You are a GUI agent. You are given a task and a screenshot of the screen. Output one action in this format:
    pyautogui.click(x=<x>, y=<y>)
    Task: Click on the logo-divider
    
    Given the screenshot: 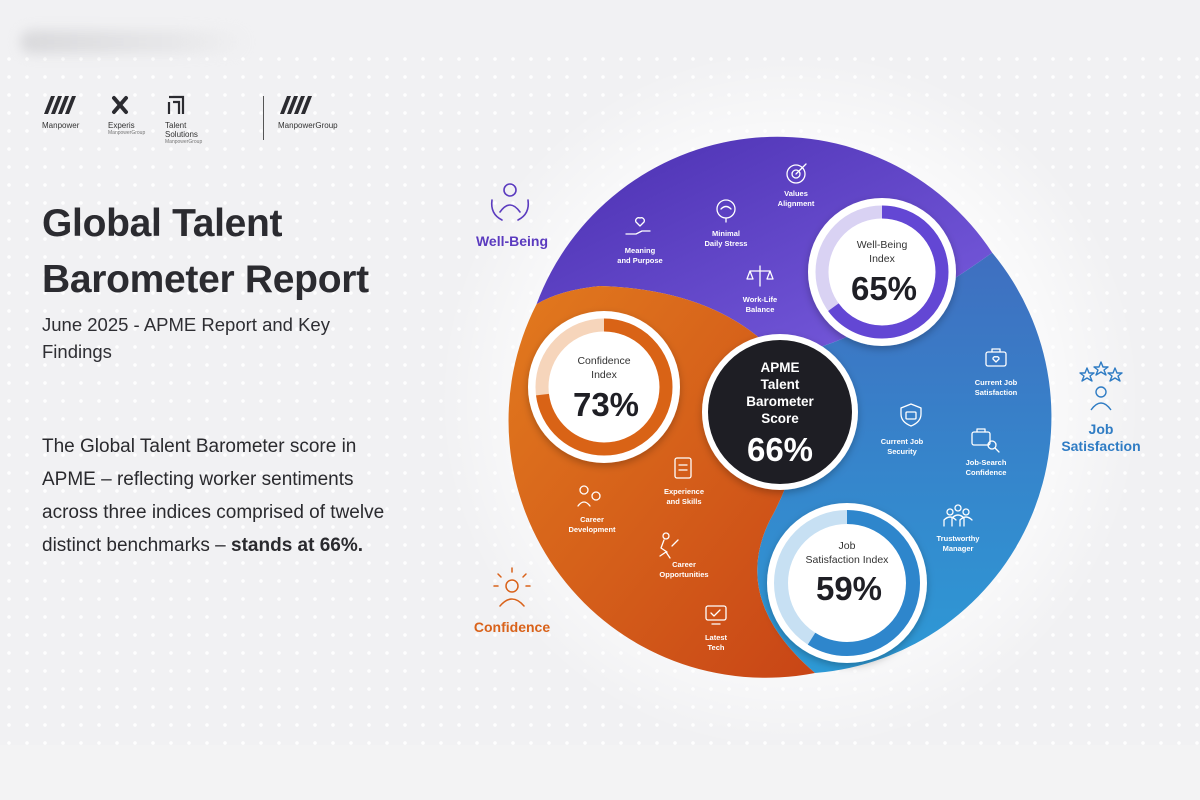 What is the action you would take?
    pyautogui.click(x=263, y=118)
    